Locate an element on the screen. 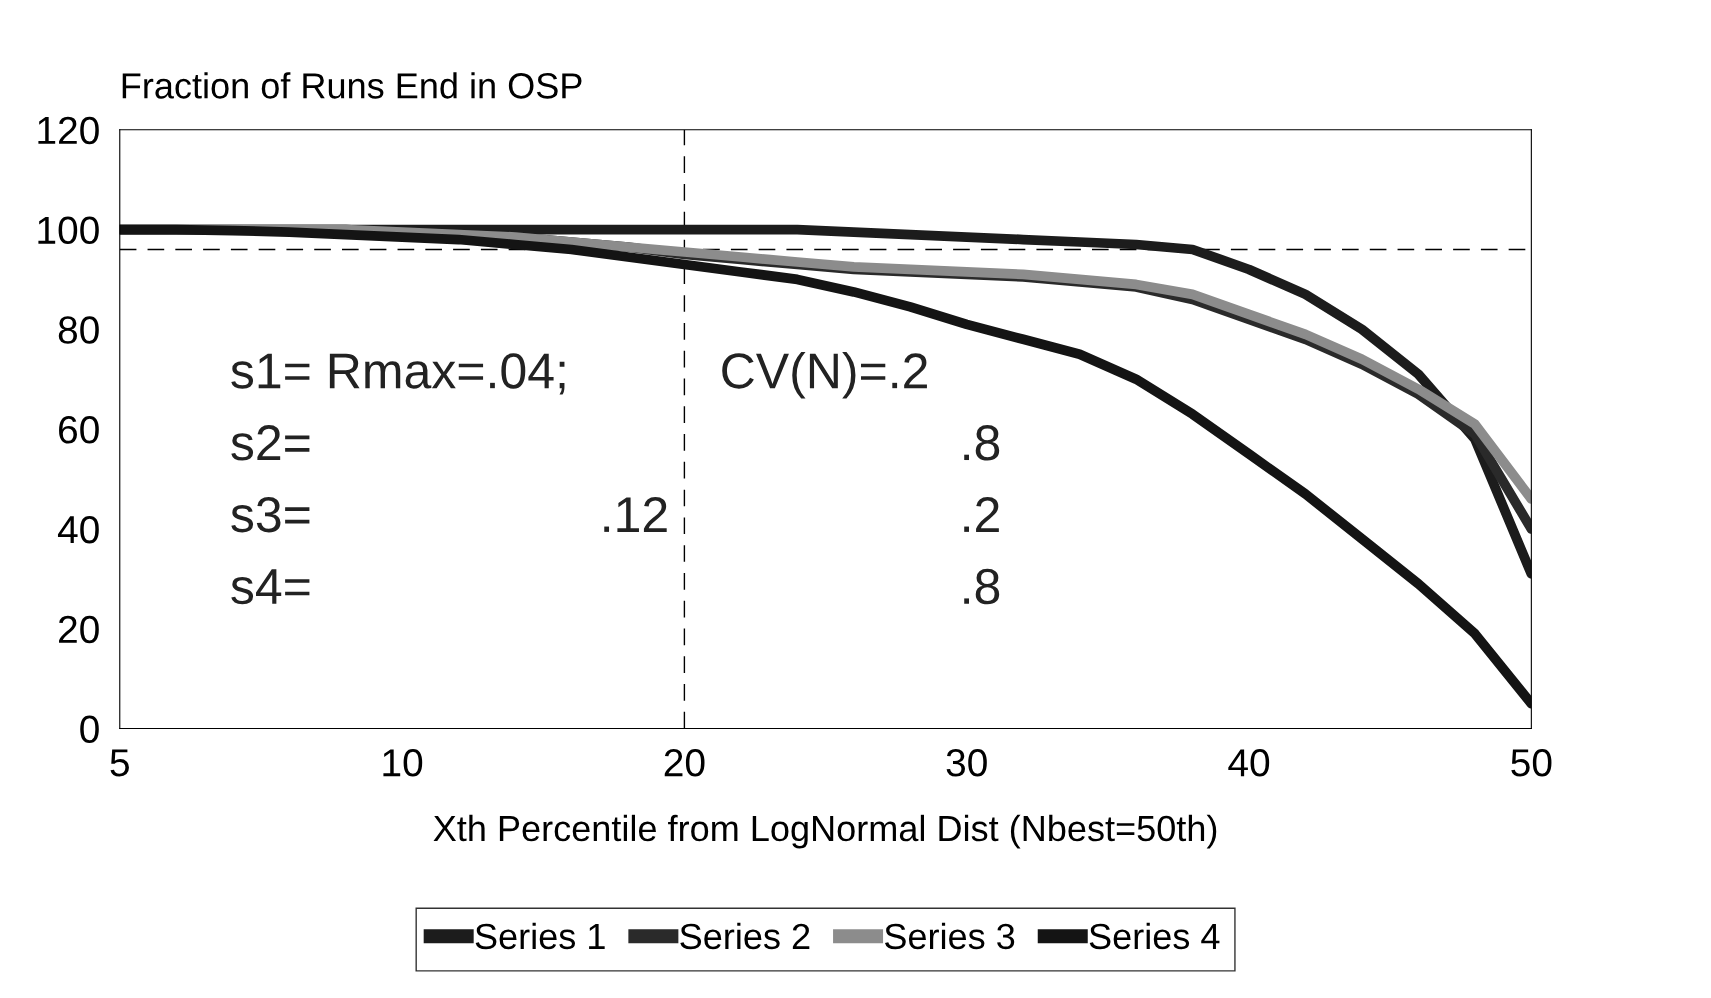  annotation: s3= is located at coordinates (270, 514).